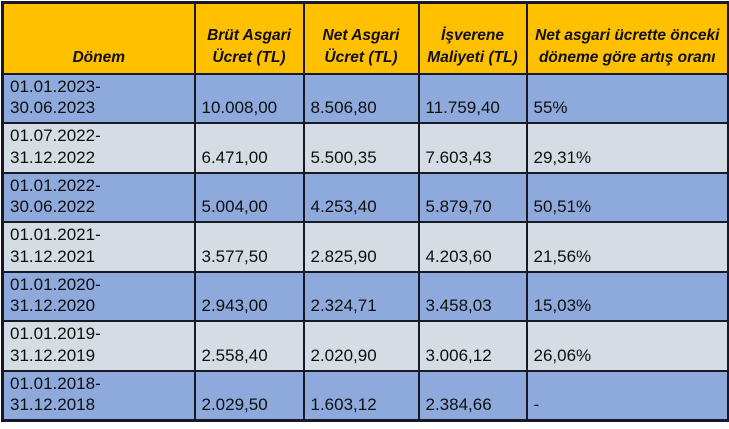 The height and width of the screenshot is (429, 729). Describe the element at coordinates (98, 346) in the screenshot. I see `period-cell: 01.01.2019- 31.12.2019` at that location.